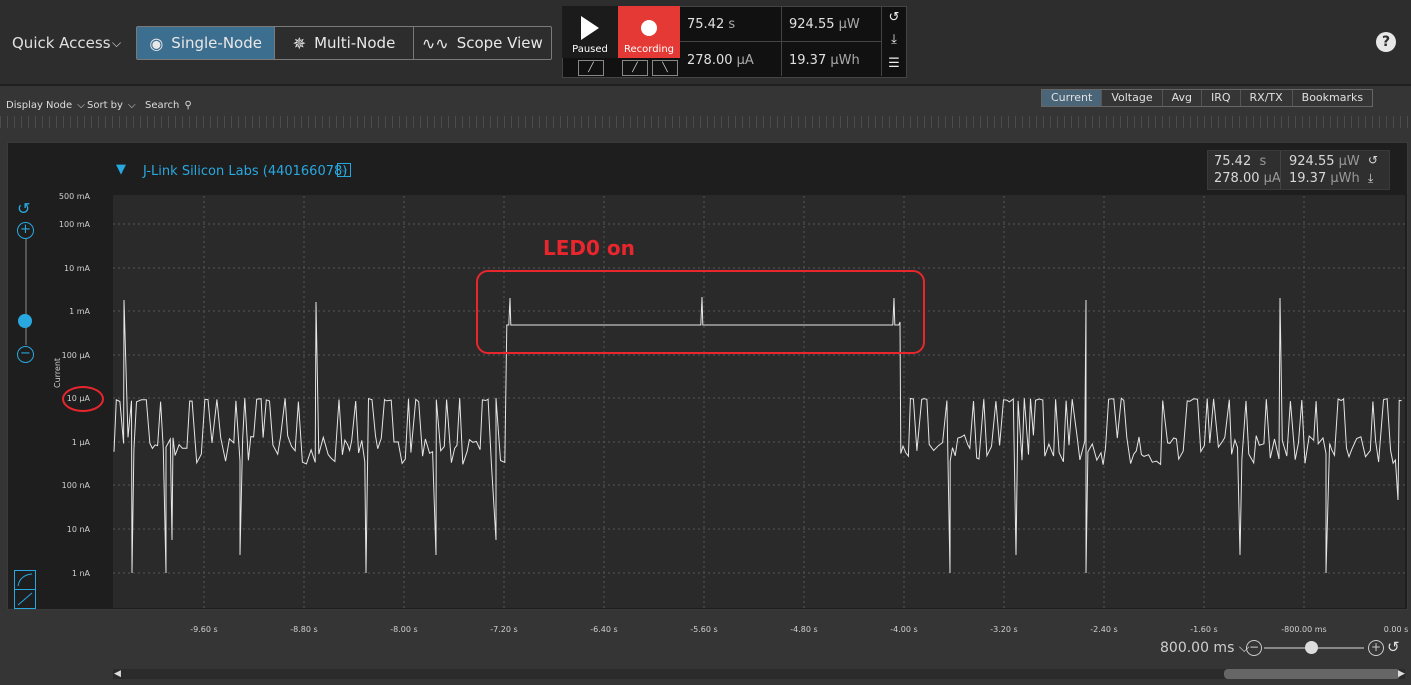 The image size is (1411, 685). What do you see at coordinates (1401, 674) in the screenshot?
I see `scroll-right-icon: ▶` at bounding box center [1401, 674].